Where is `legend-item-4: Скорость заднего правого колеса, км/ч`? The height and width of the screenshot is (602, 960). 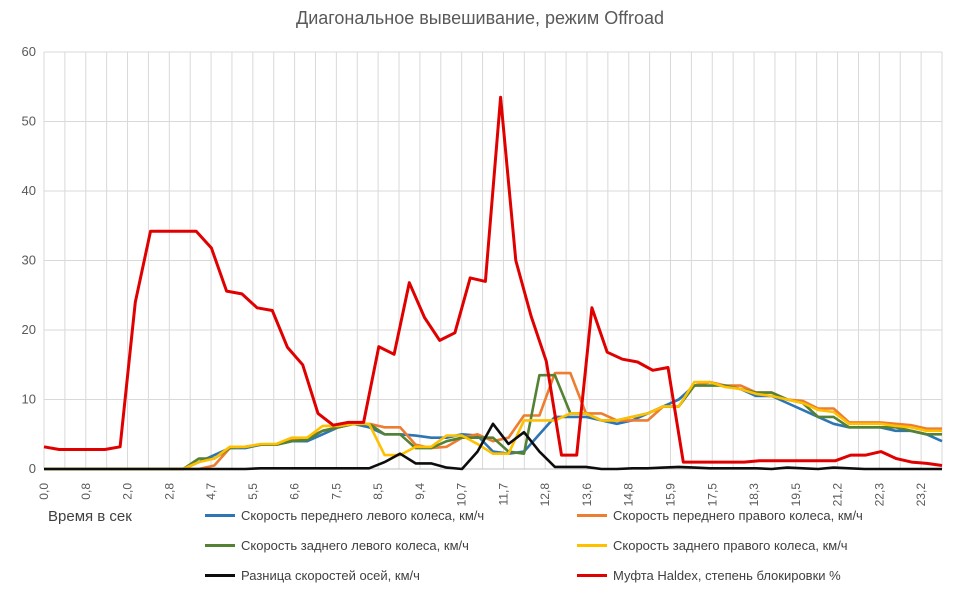 legend-item-4: Скорость заднего правого колеса, км/ч is located at coordinates (712, 545).